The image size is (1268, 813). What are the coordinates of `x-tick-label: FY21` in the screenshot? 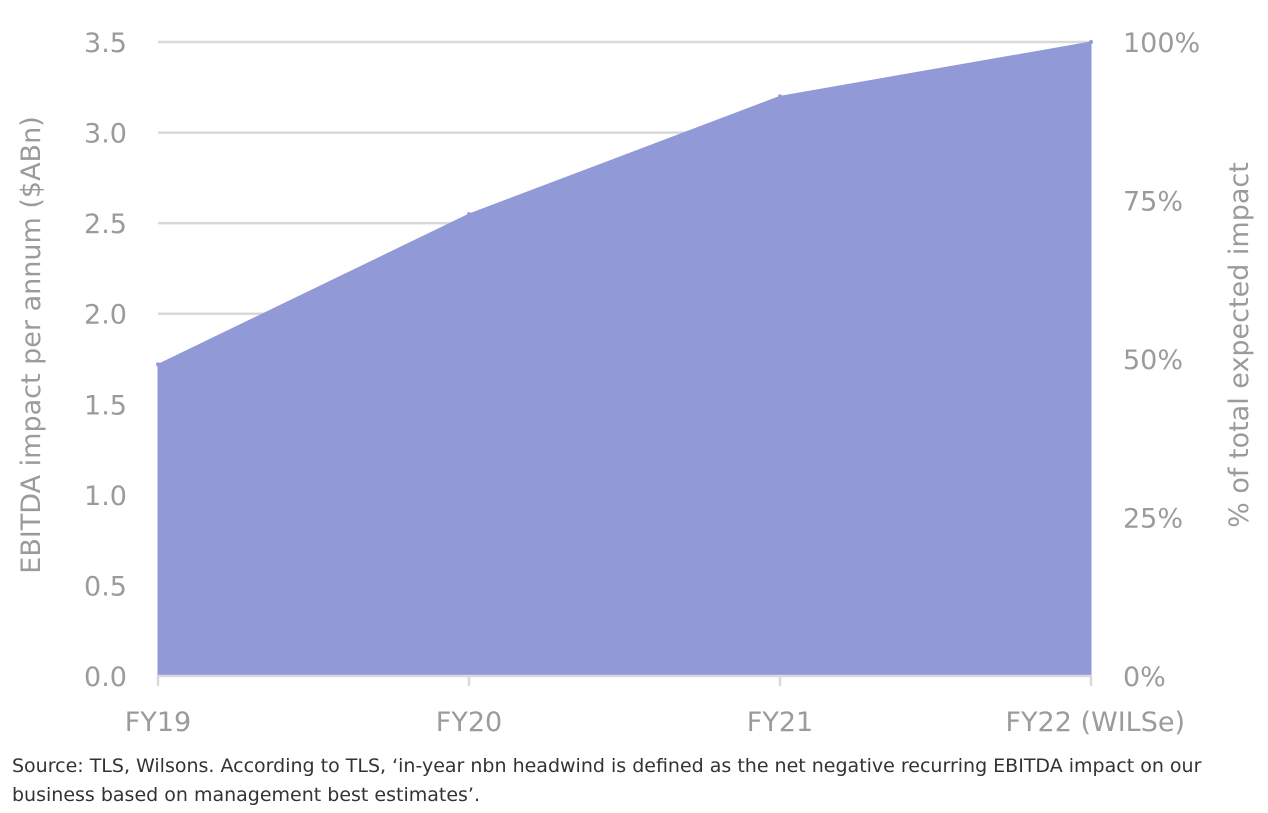 It's located at (780, 722).